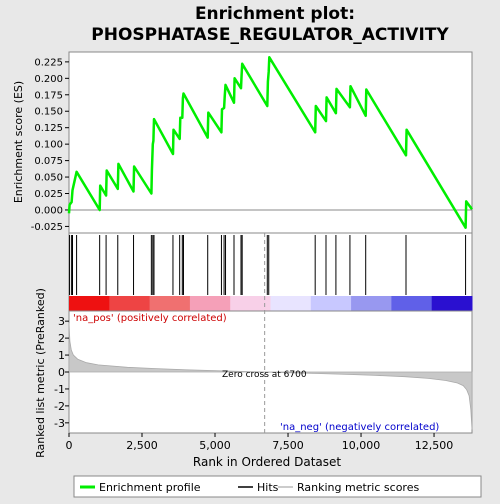  What do you see at coordinates (48, 128) in the screenshot?
I see `es-y-tick-label: 0.125` at bounding box center [48, 128].